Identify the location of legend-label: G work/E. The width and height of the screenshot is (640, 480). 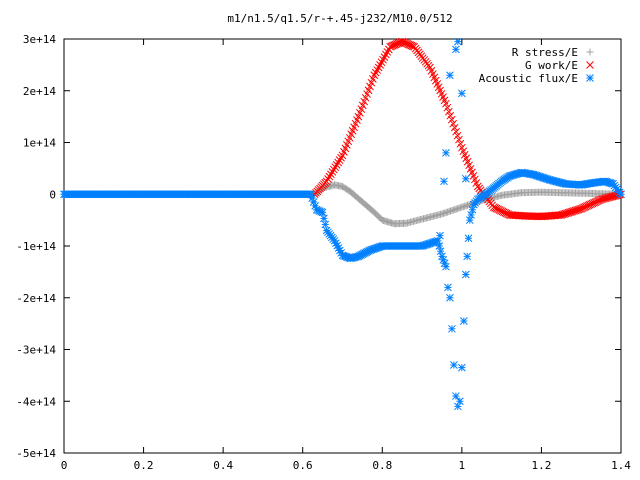
(551, 65).